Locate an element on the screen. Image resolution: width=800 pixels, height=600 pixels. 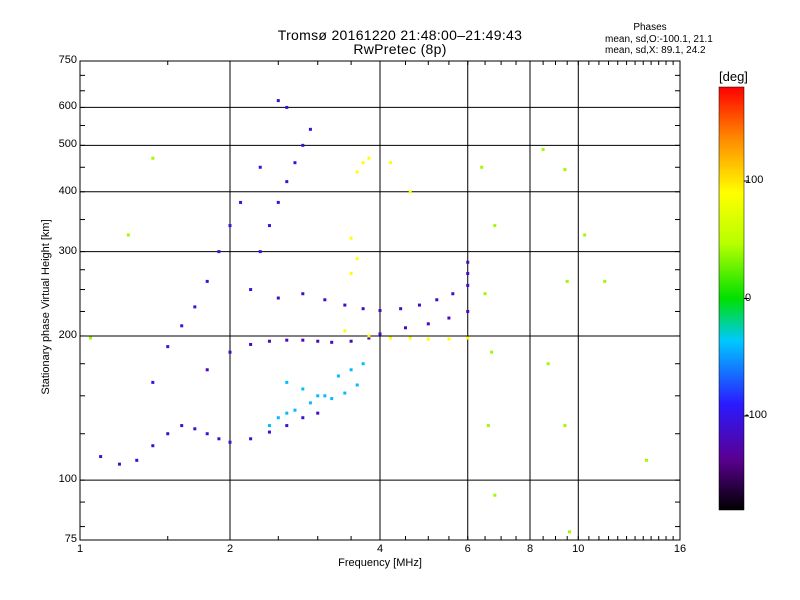
data-point-s3-p7 is located at coordinates (310, 129).